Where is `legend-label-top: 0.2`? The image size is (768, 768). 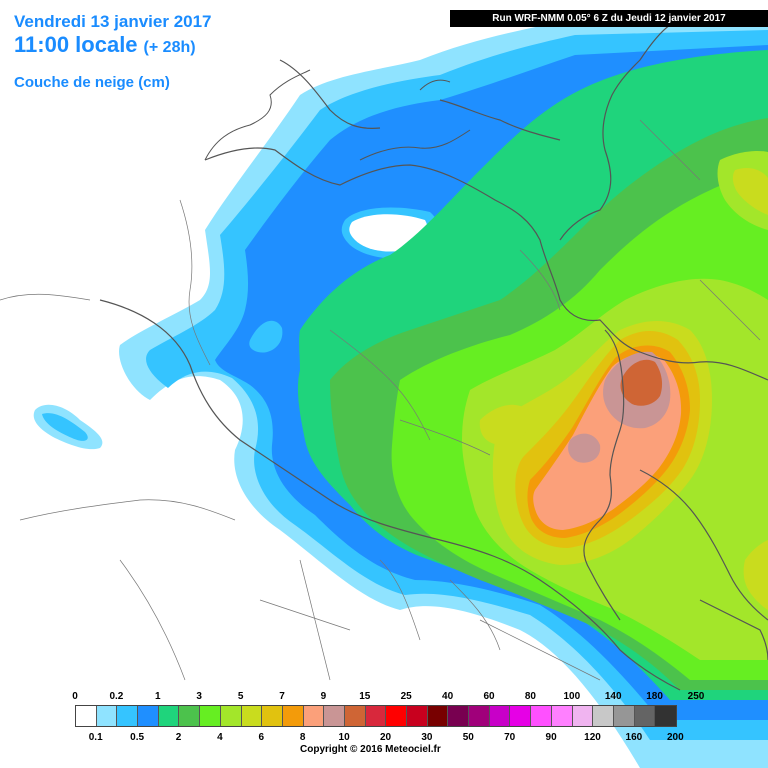
legend-label-top: 0.2 is located at coordinates (116, 696).